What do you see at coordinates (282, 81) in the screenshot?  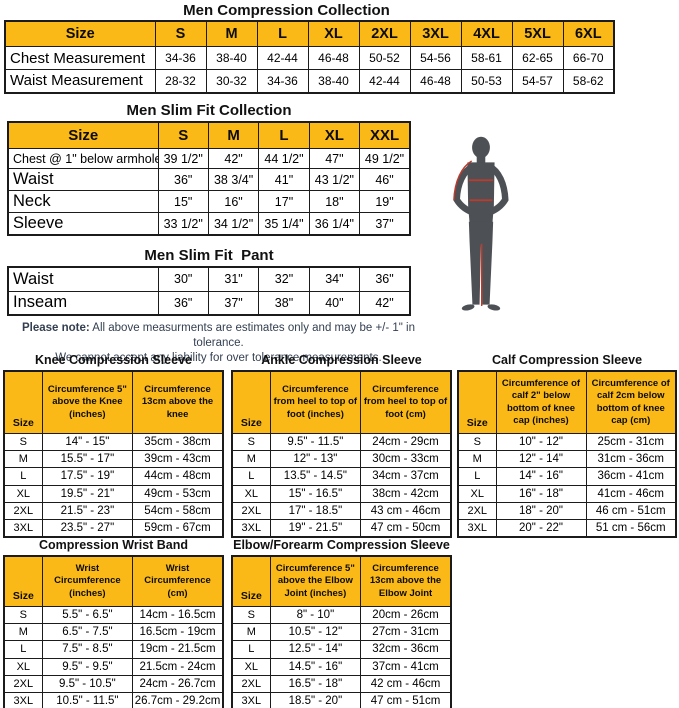 I see `measurement-cell: 34-36` at bounding box center [282, 81].